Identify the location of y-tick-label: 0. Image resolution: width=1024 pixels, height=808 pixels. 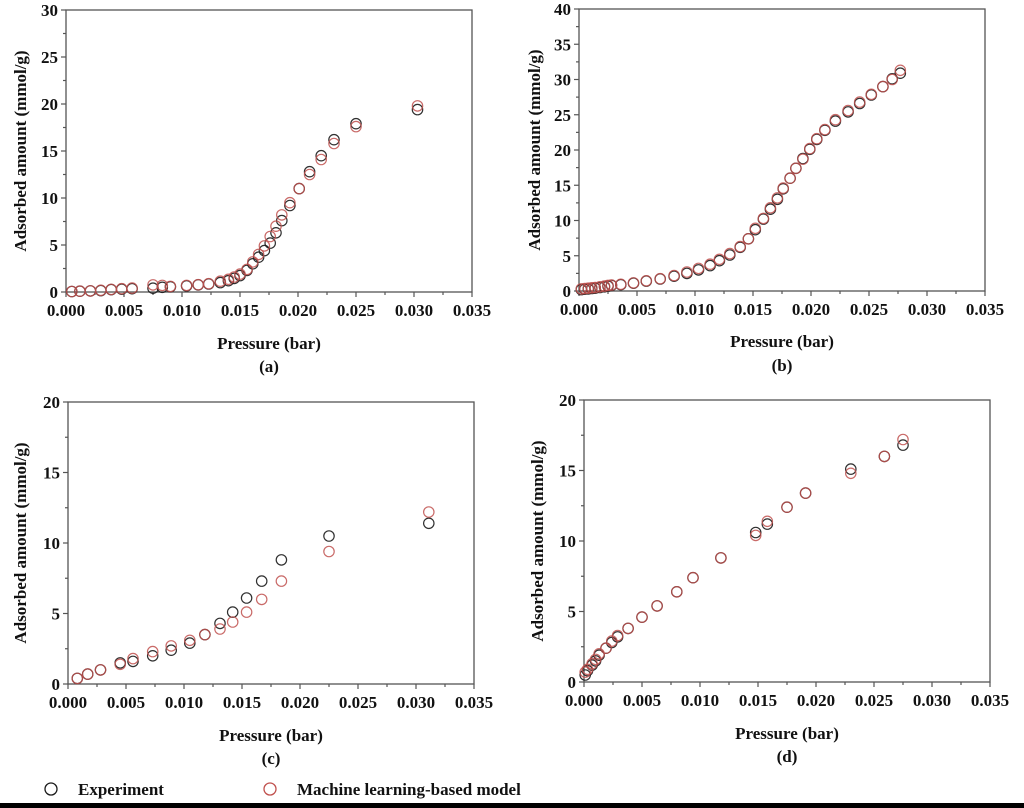
(572, 682).